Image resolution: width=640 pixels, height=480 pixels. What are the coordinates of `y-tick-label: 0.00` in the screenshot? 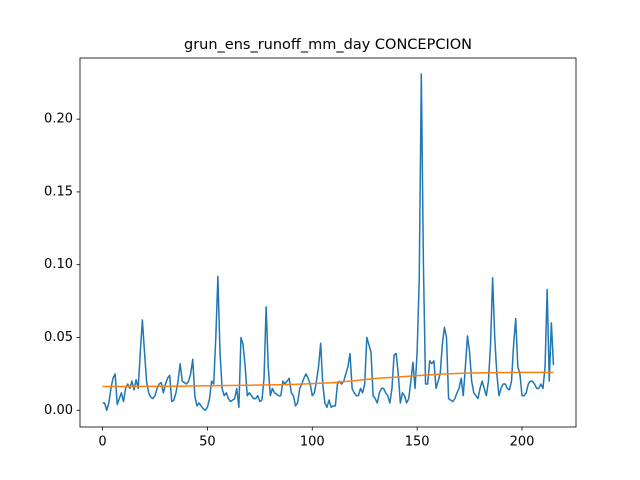 It's located at (58, 410).